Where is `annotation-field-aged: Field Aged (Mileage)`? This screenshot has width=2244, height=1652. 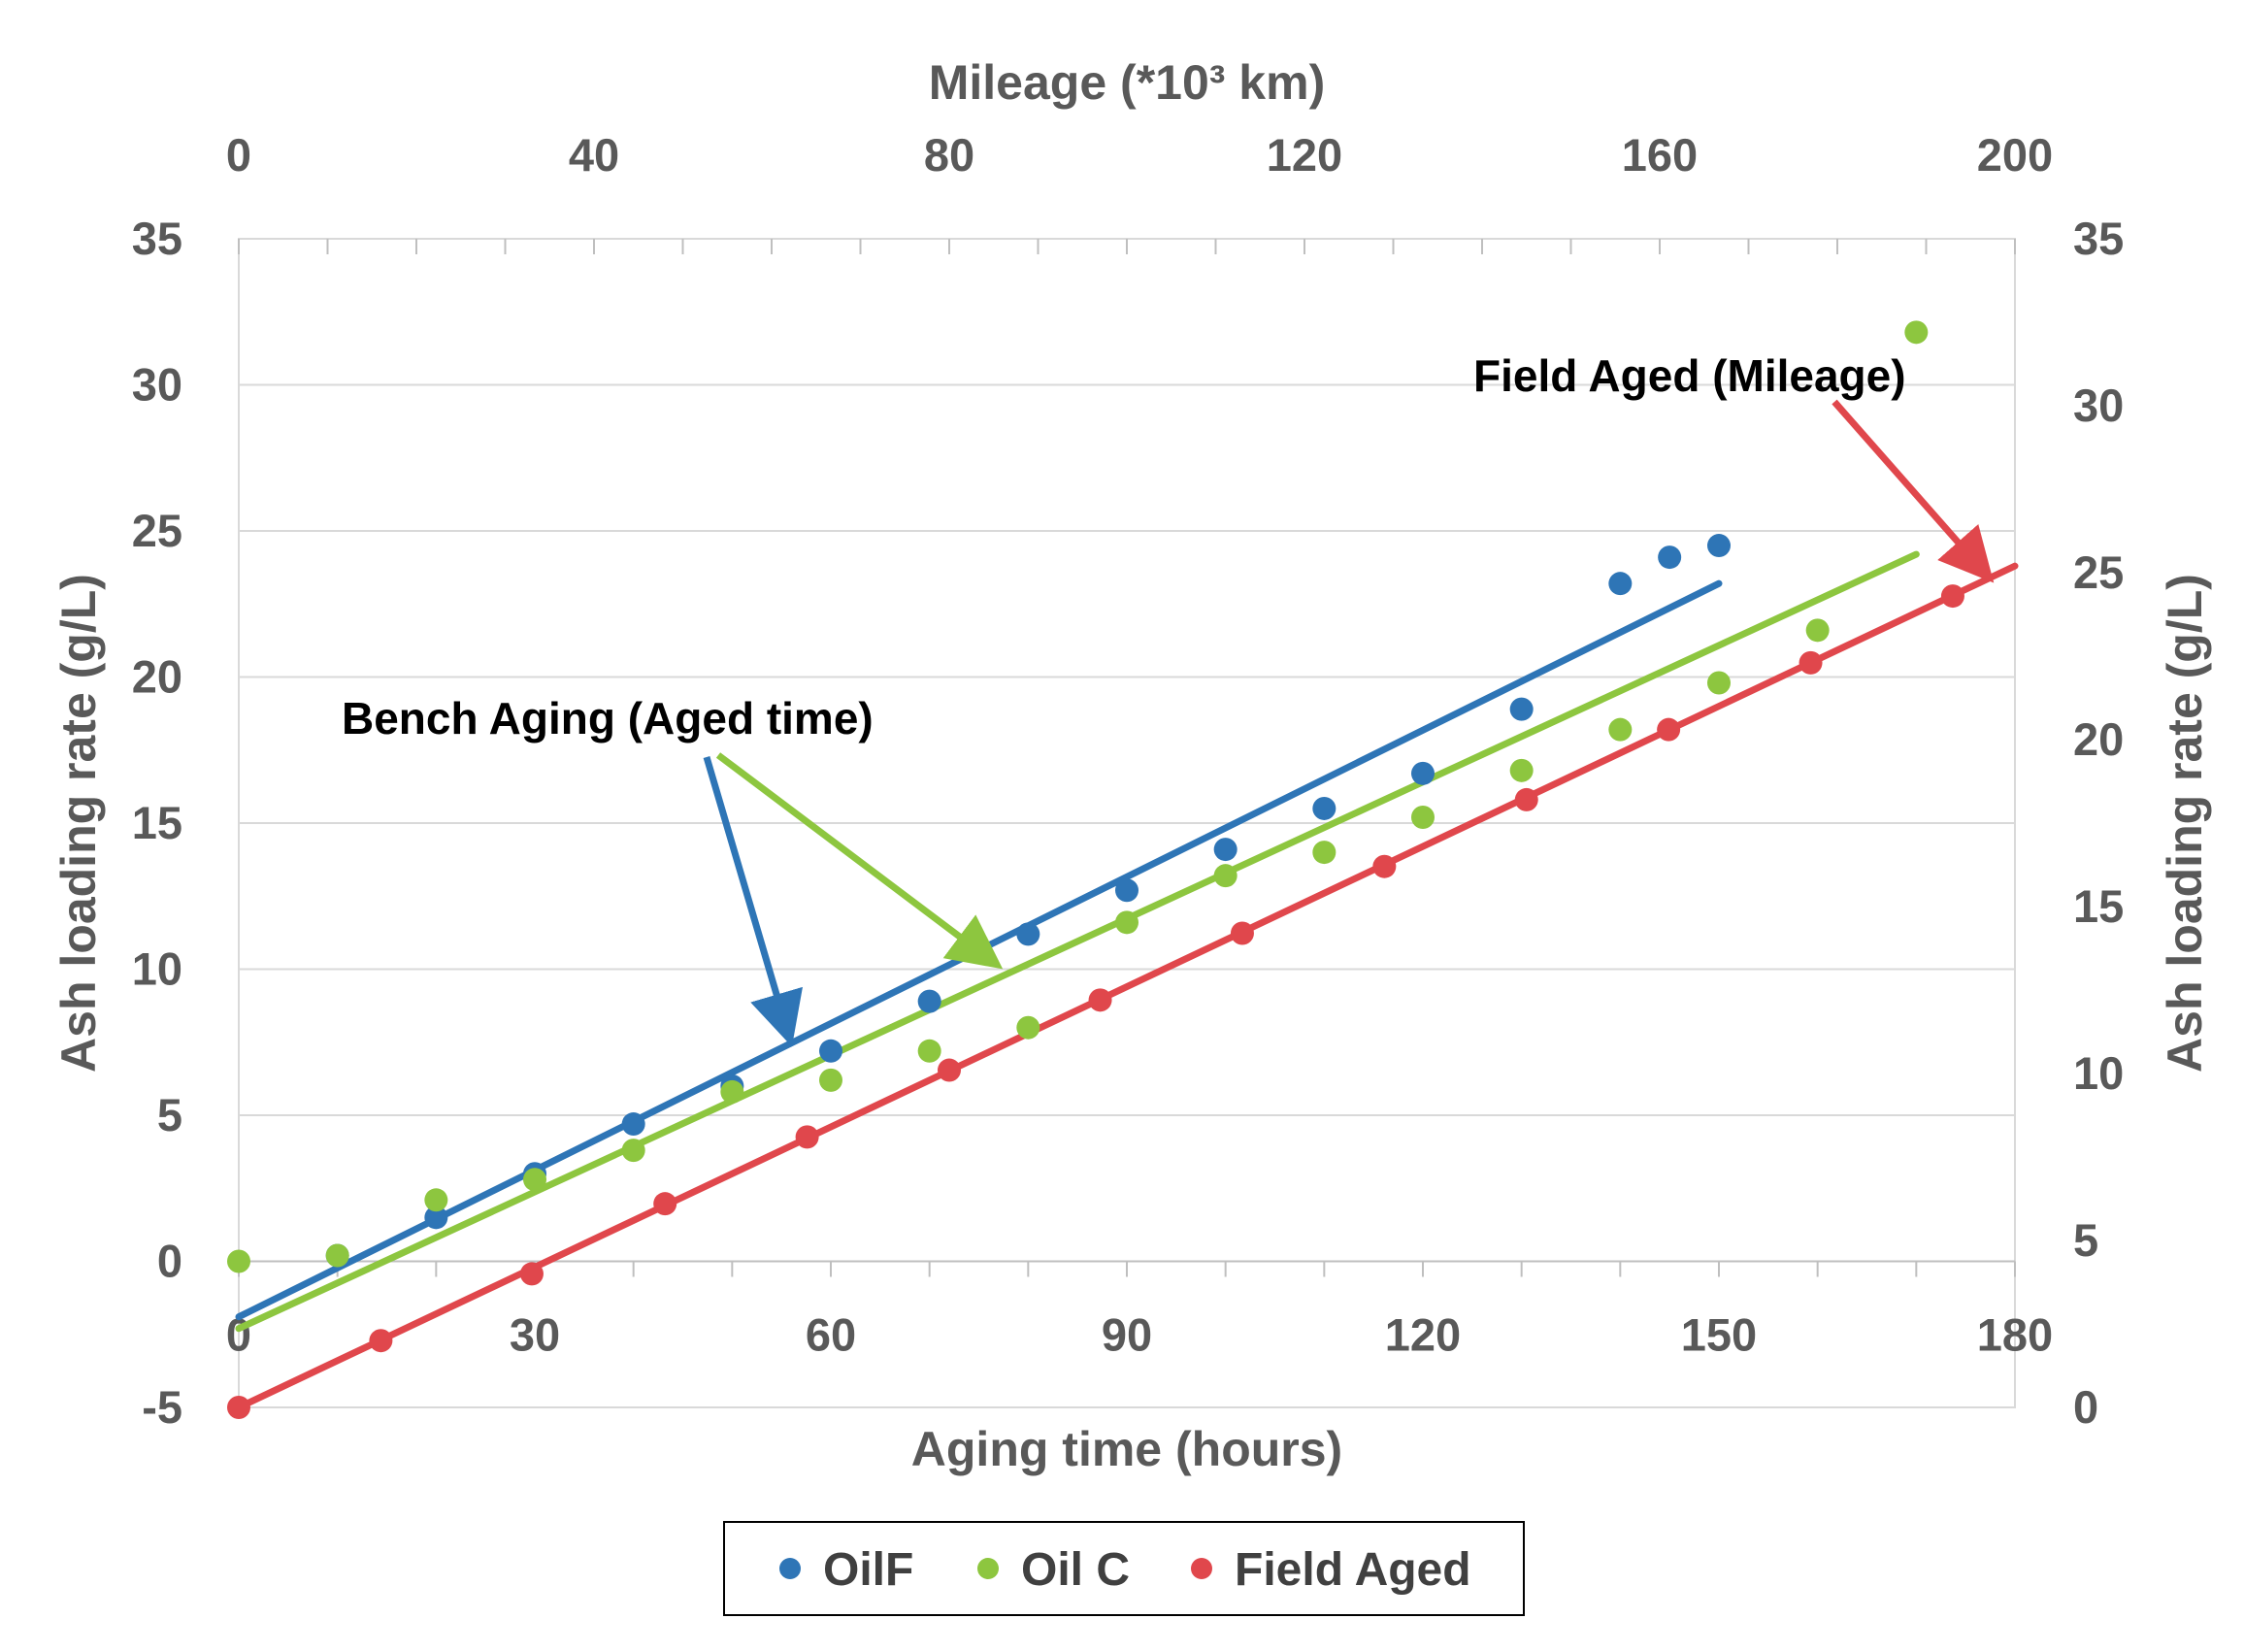
annotation-field-aged: Field Aged (Mileage) is located at coordinates (1689, 375).